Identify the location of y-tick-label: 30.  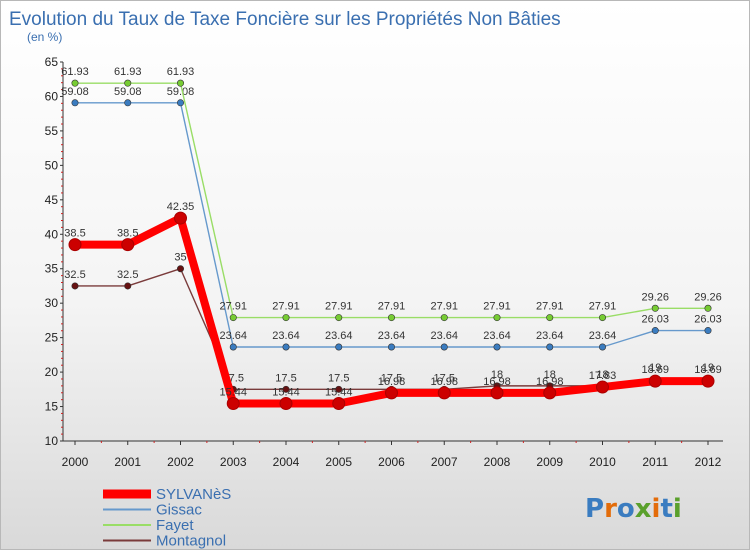
(52, 303).